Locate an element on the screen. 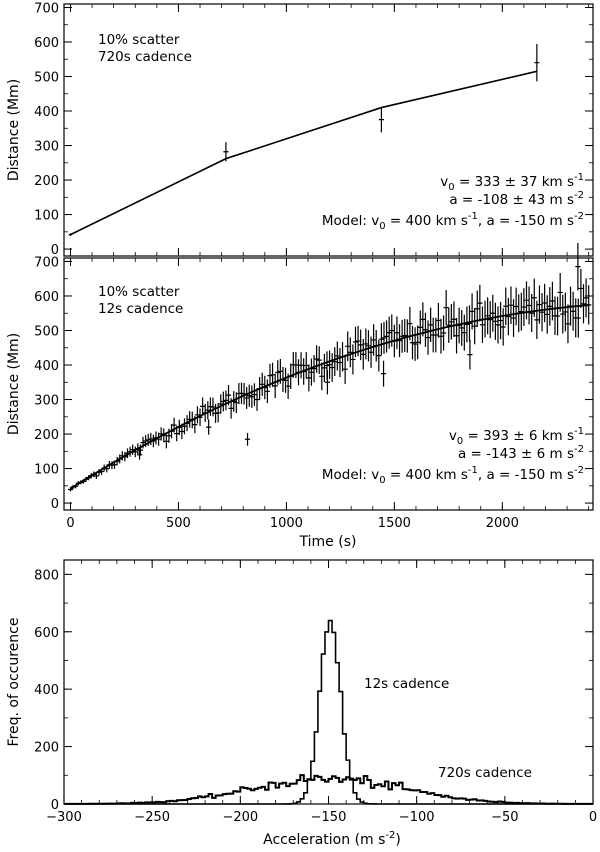 This screenshot has height=852, width=600. top-annotation-scatter: 10% scatter is located at coordinates (139, 40).